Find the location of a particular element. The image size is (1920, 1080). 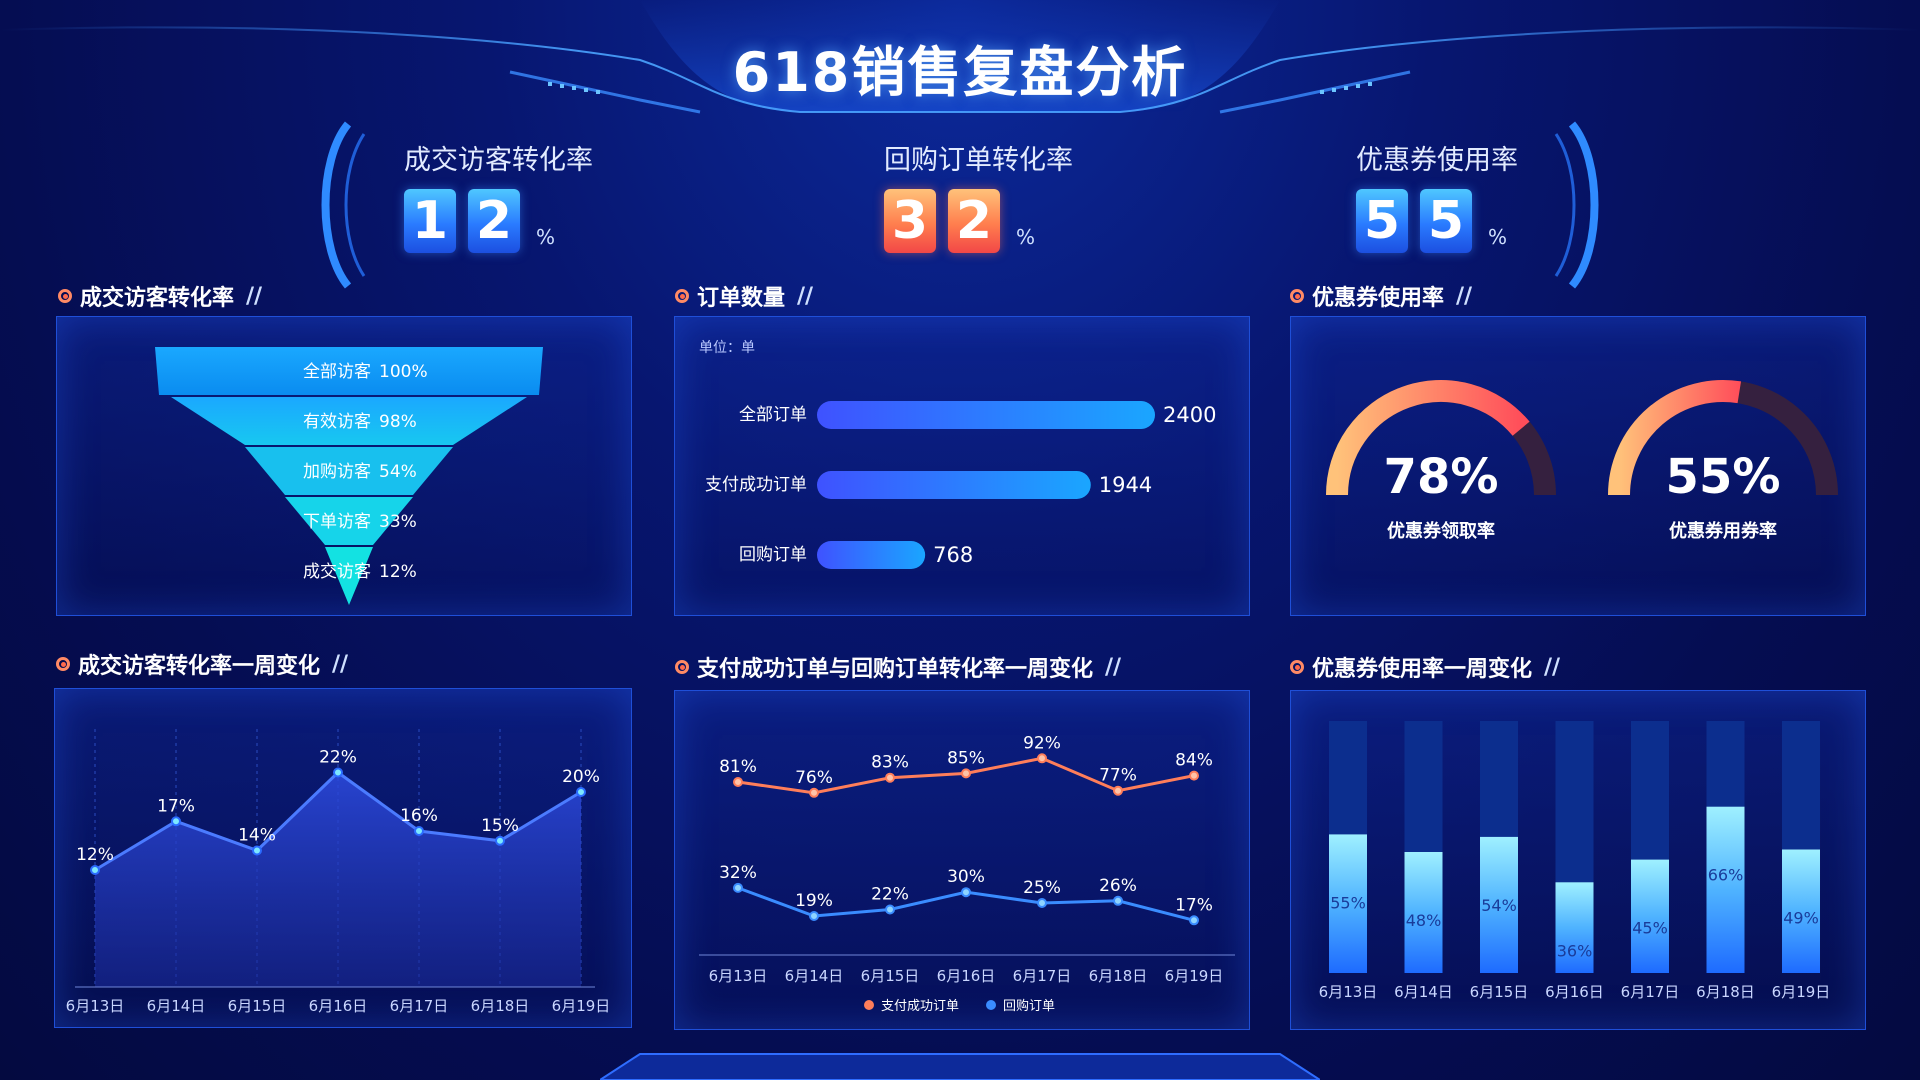

funnel-value-label: 100% is located at coordinates (403, 372).